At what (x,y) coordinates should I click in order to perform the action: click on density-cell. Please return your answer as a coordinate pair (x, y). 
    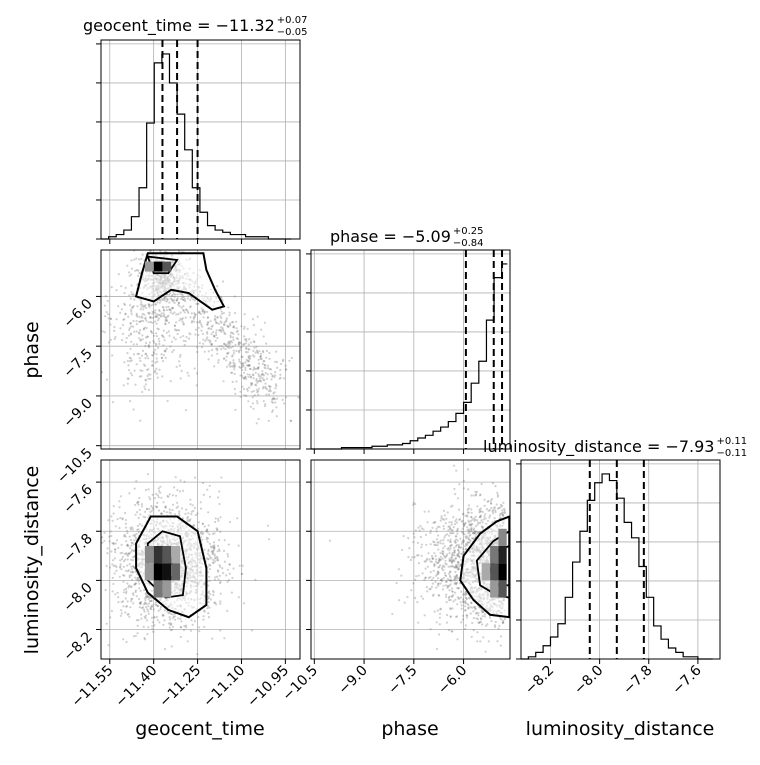
    Looking at the image, I should click on (158, 588).